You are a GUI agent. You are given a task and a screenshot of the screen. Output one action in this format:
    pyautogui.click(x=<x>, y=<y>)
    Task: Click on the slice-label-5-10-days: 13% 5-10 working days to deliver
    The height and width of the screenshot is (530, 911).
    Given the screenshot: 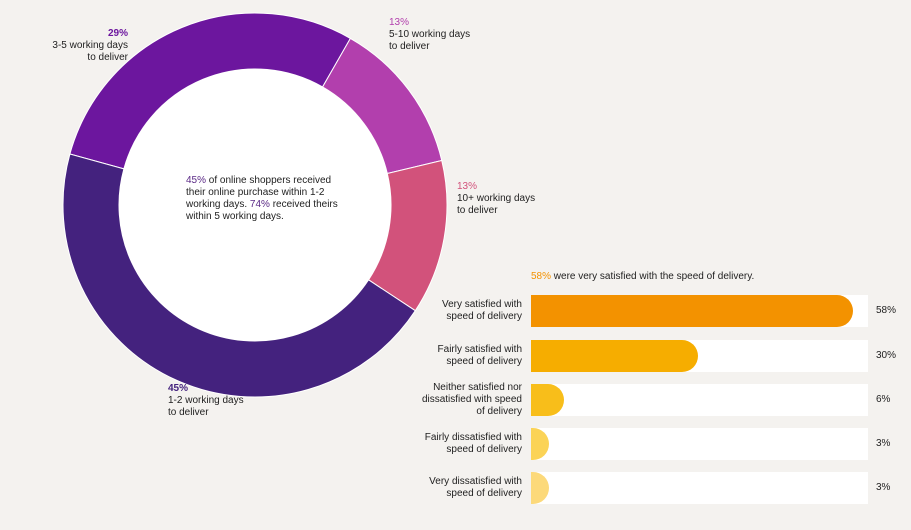 What is the action you would take?
    pyautogui.click(x=444, y=35)
    